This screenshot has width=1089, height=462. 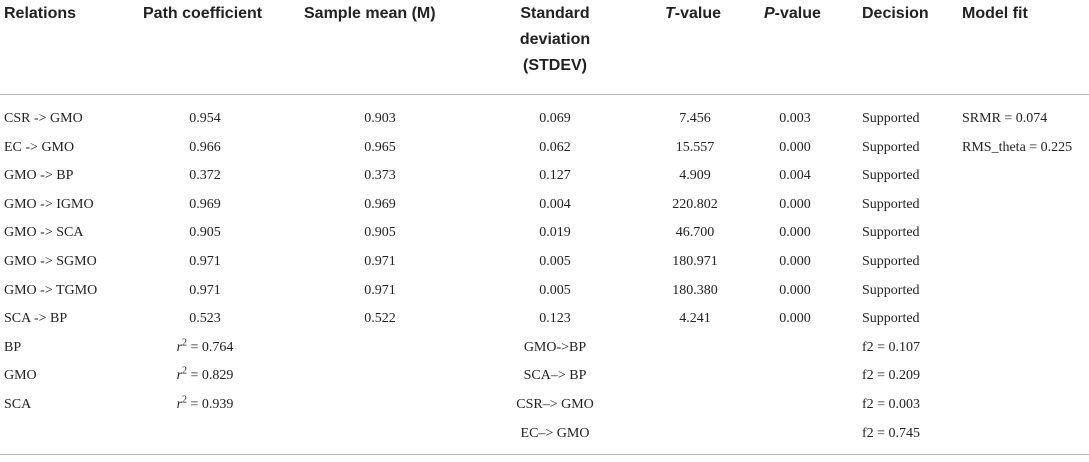 I want to click on cell-path-coefficient: 0.966, so click(x=205, y=147).